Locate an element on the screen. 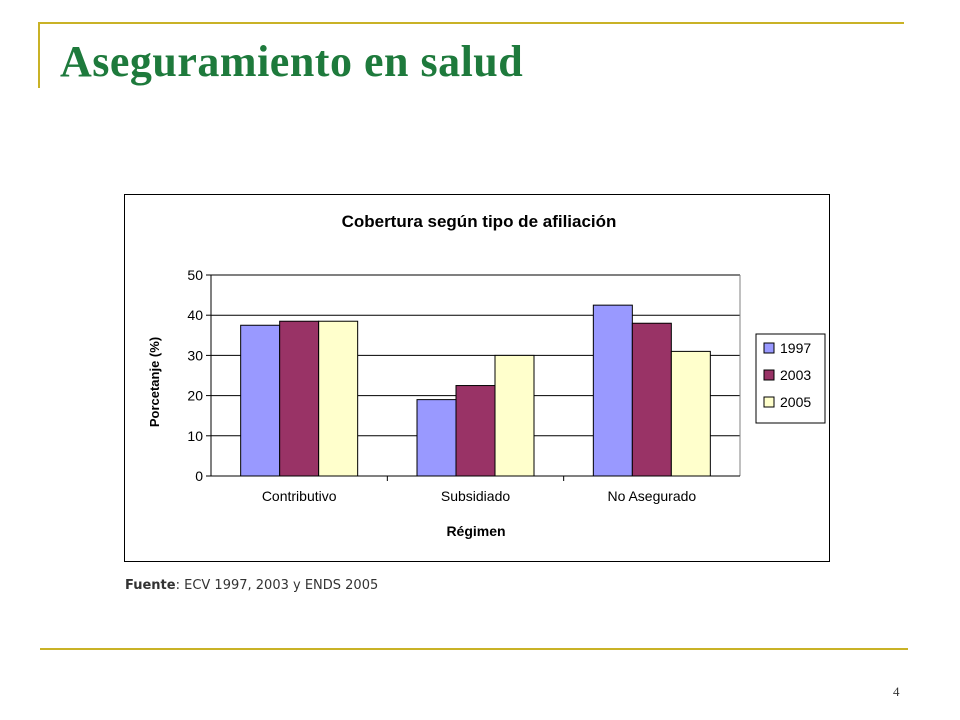 The image size is (960, 720). chart-title: Cobertura según tipo de afiliación is located at coordinates (479, 221).